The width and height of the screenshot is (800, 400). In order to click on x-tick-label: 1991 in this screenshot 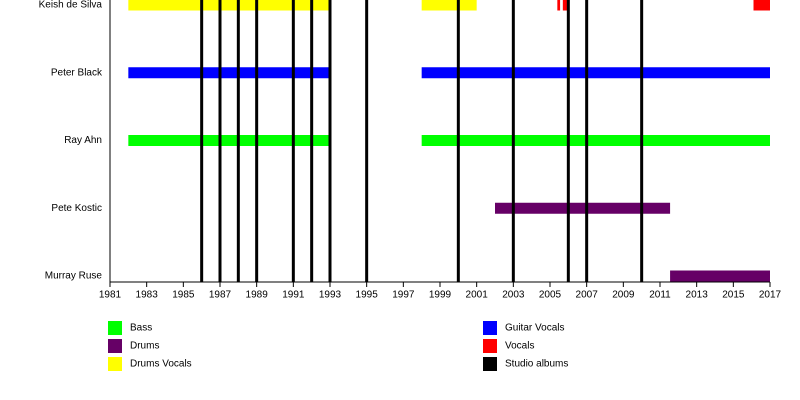, I will do `click(293, 295)`.